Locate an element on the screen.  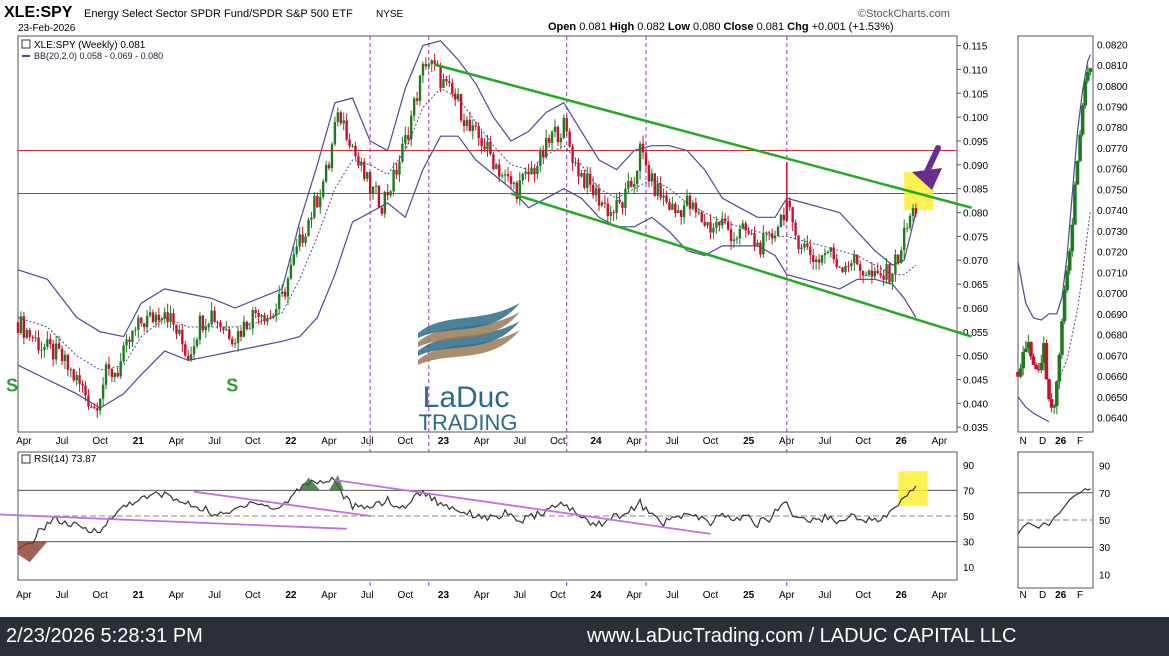
price-y-tick-label: 0.050 is located at coordinates (975, 357).